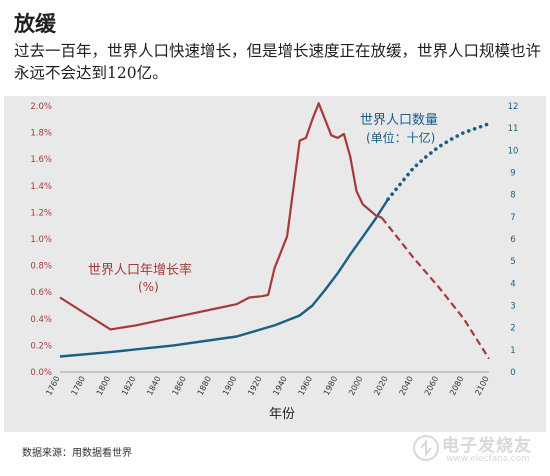 This screenshot has width=550, height=476. What do you see at coordinates (457, 386) in the screenshot?
I see `x-axis-tick-label: 2080` at bounding box center [457, 386].